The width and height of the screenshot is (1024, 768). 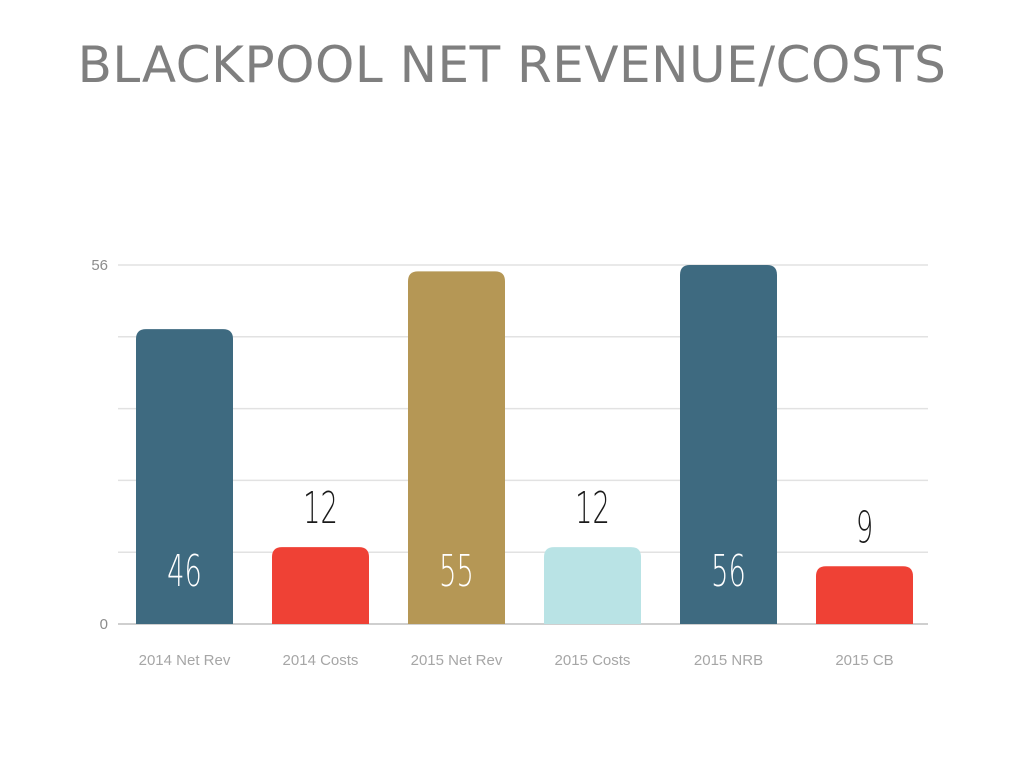 I want to click on data-label: 55, so click(x=456, y=571).